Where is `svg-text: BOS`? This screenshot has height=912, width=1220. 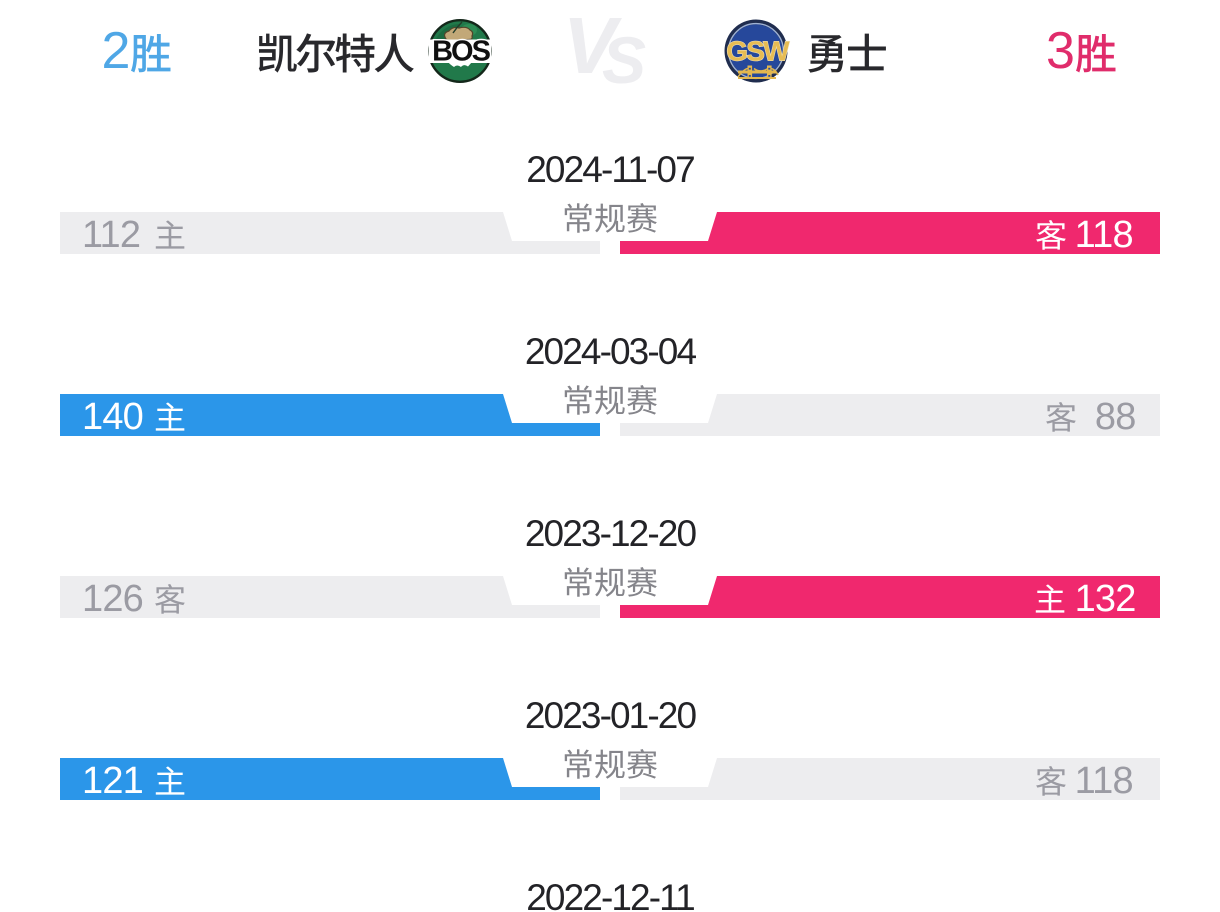
svg-text: BOS is located at coordinates (461, 52).